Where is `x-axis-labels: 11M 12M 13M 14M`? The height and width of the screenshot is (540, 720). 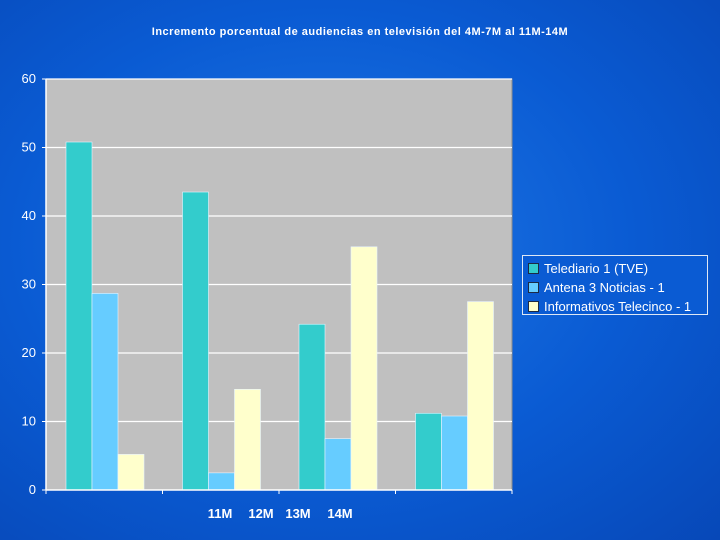 x-axis-labels: 11M 12M 13M 14M is located at coordinates (280, 513).